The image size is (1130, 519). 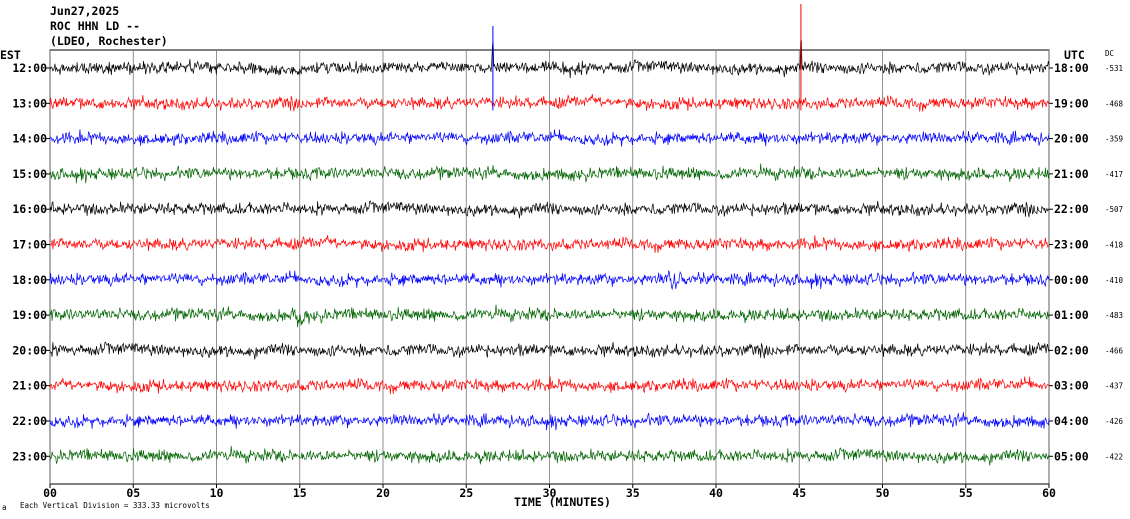 What do you see at coordinates (29, 456) in the screenshot?
I see `est-hour-label: 23:00` at bounding box center [29, 456].